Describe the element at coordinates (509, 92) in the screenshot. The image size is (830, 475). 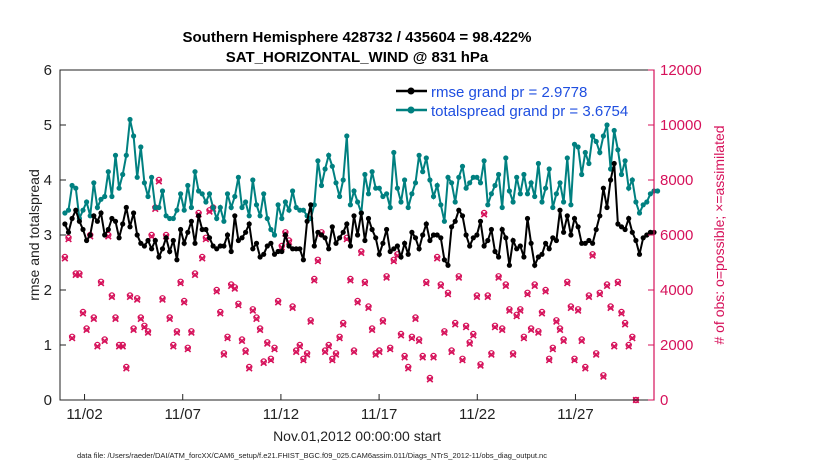
I see `legend-rmse-label: rmse grand pr = 2.9778` at that location.